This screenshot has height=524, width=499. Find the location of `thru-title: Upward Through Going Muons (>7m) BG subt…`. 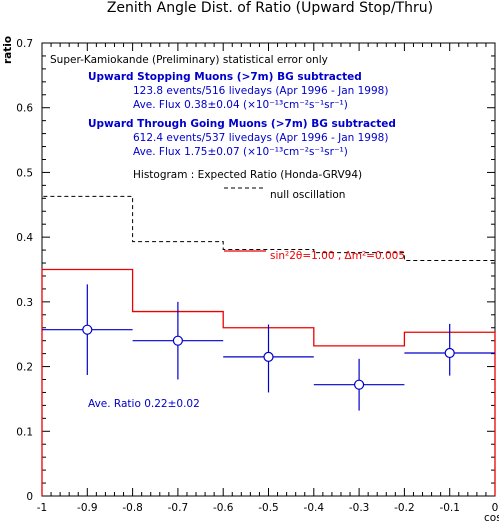

thru-title: Upward Through Going Muons (>7m) BG subt… is located at coordinates (242, 124).